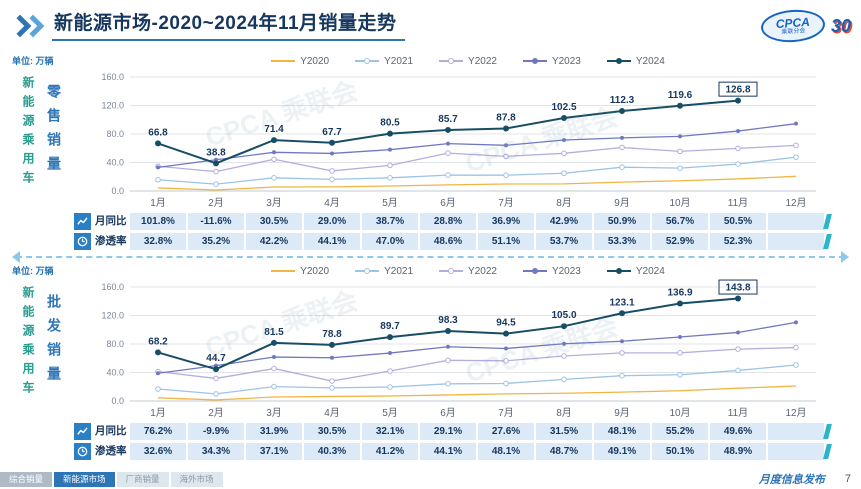 Image resolution: width=861 pixels, height=489 pixels. I want to click on svg-text: 78.8, so click(332, 334).